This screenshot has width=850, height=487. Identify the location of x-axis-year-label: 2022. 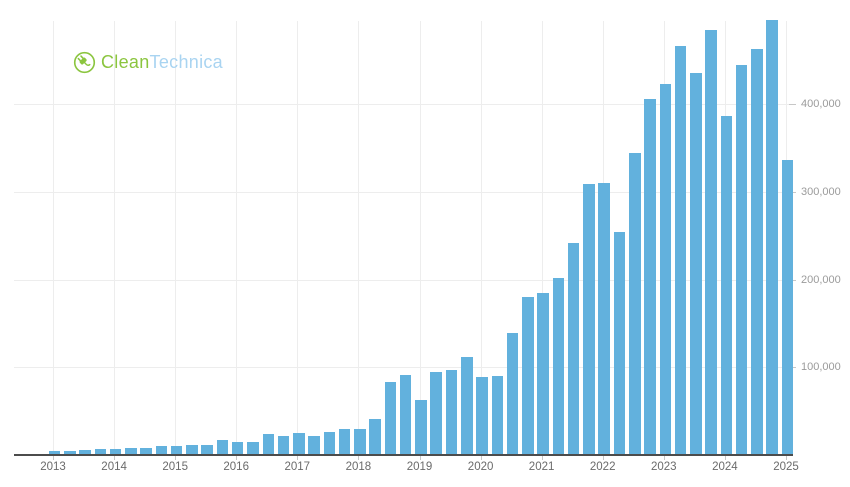
(602, 467).